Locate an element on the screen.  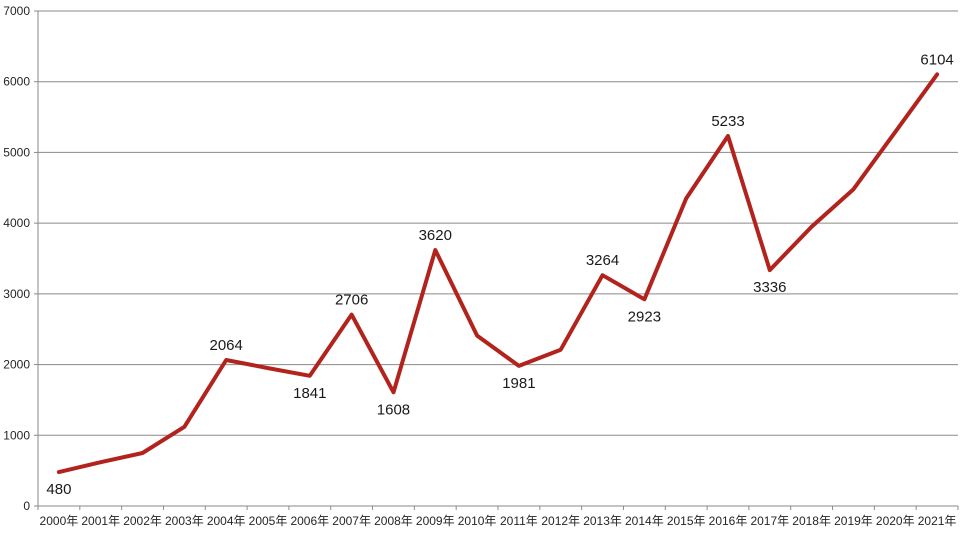
x-axis-tick-label: 2012年 is located at coordinates (560, 521).